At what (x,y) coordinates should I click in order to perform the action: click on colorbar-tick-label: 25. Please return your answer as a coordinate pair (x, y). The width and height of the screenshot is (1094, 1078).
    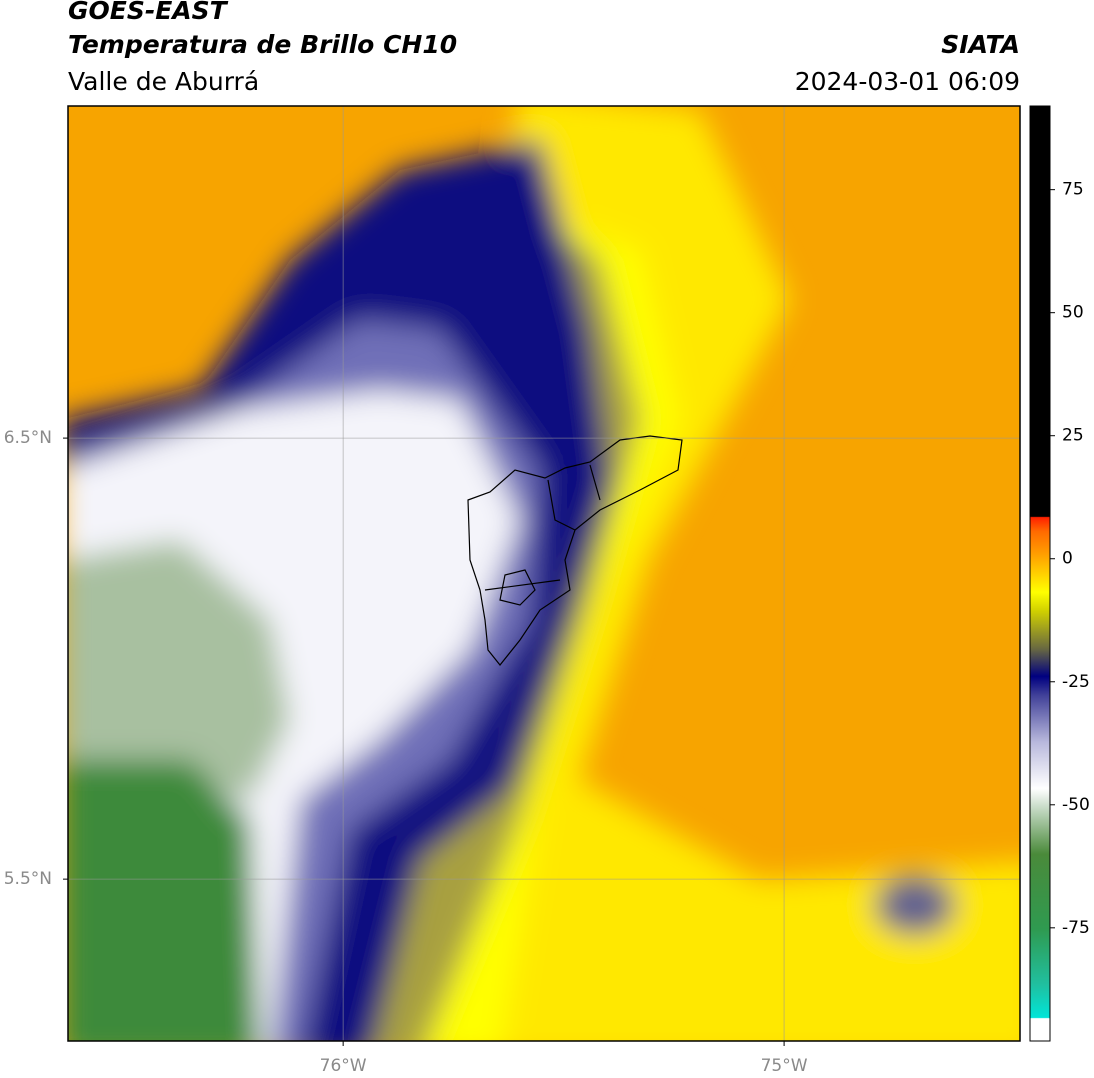
    Looking at the image, I should click on (1073, 436).